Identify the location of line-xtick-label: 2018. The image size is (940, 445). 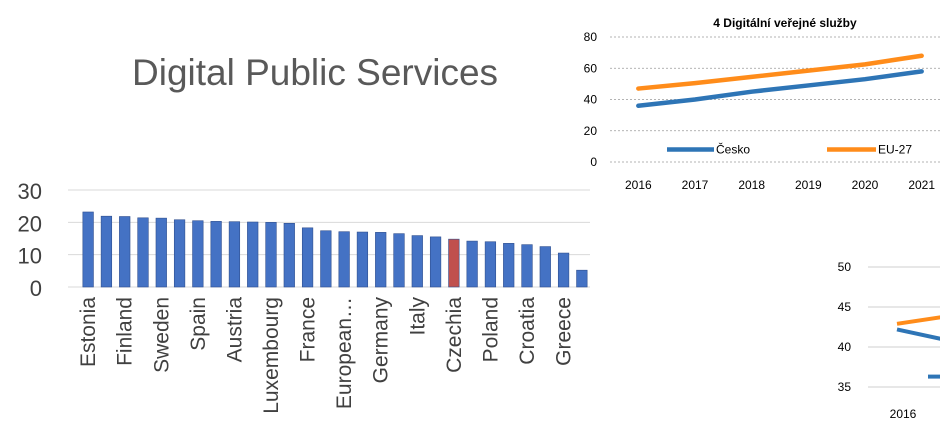
(751, 185).